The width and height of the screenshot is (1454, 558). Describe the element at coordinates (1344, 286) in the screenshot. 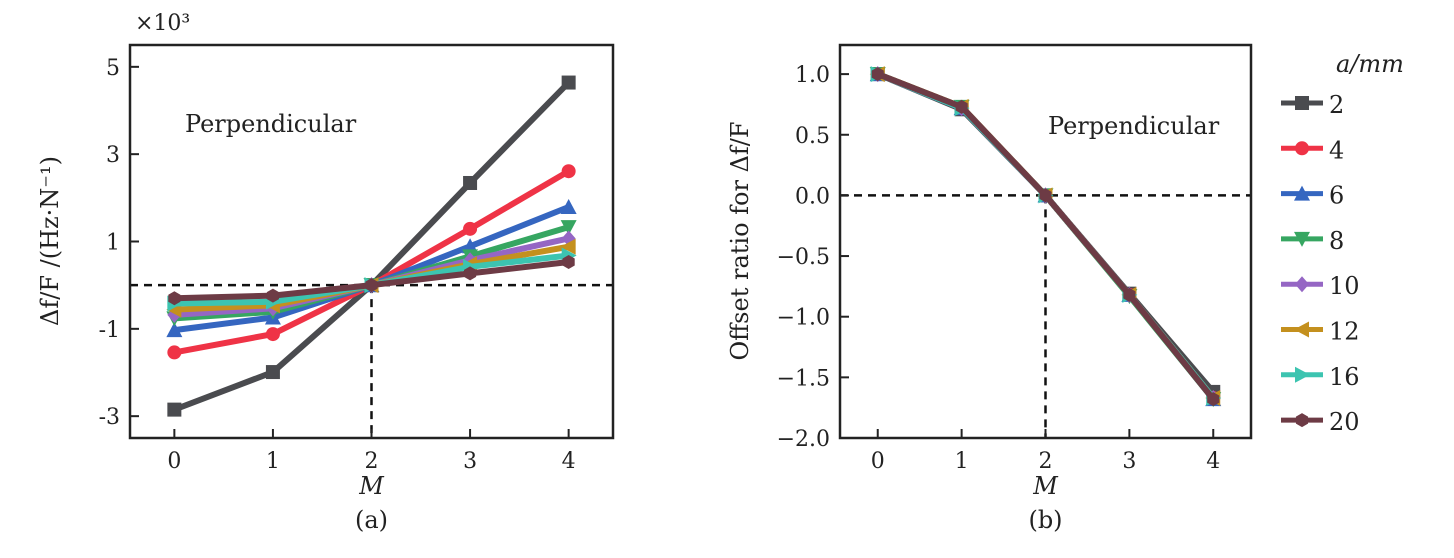

I see `legend-label: 10` at that location.